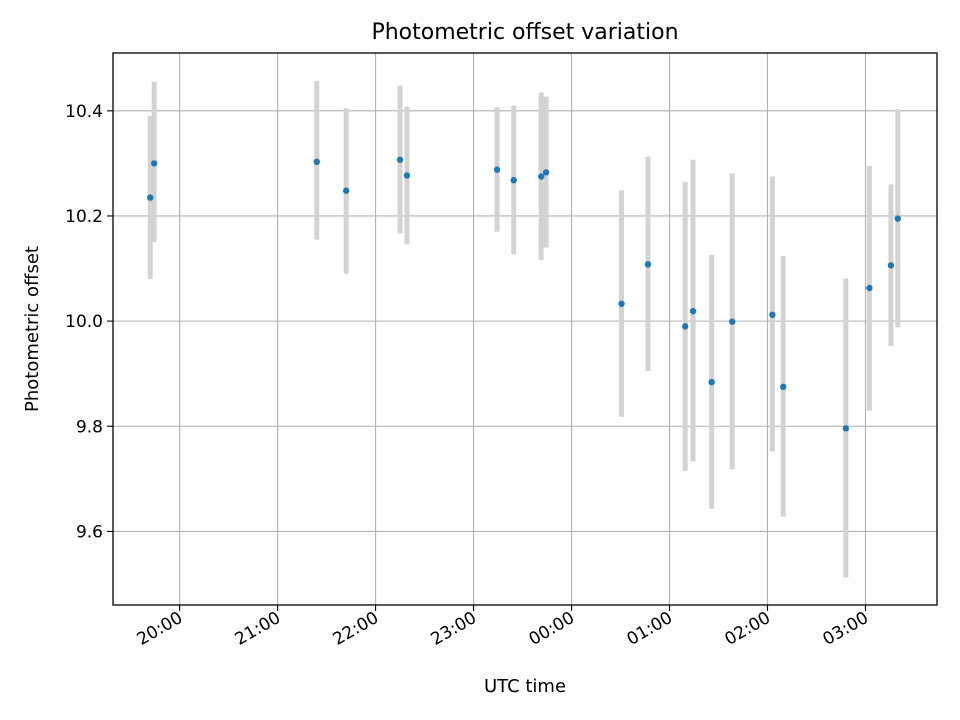  I want to click on y-axis-label: Photometric offset, so click(32, 329).